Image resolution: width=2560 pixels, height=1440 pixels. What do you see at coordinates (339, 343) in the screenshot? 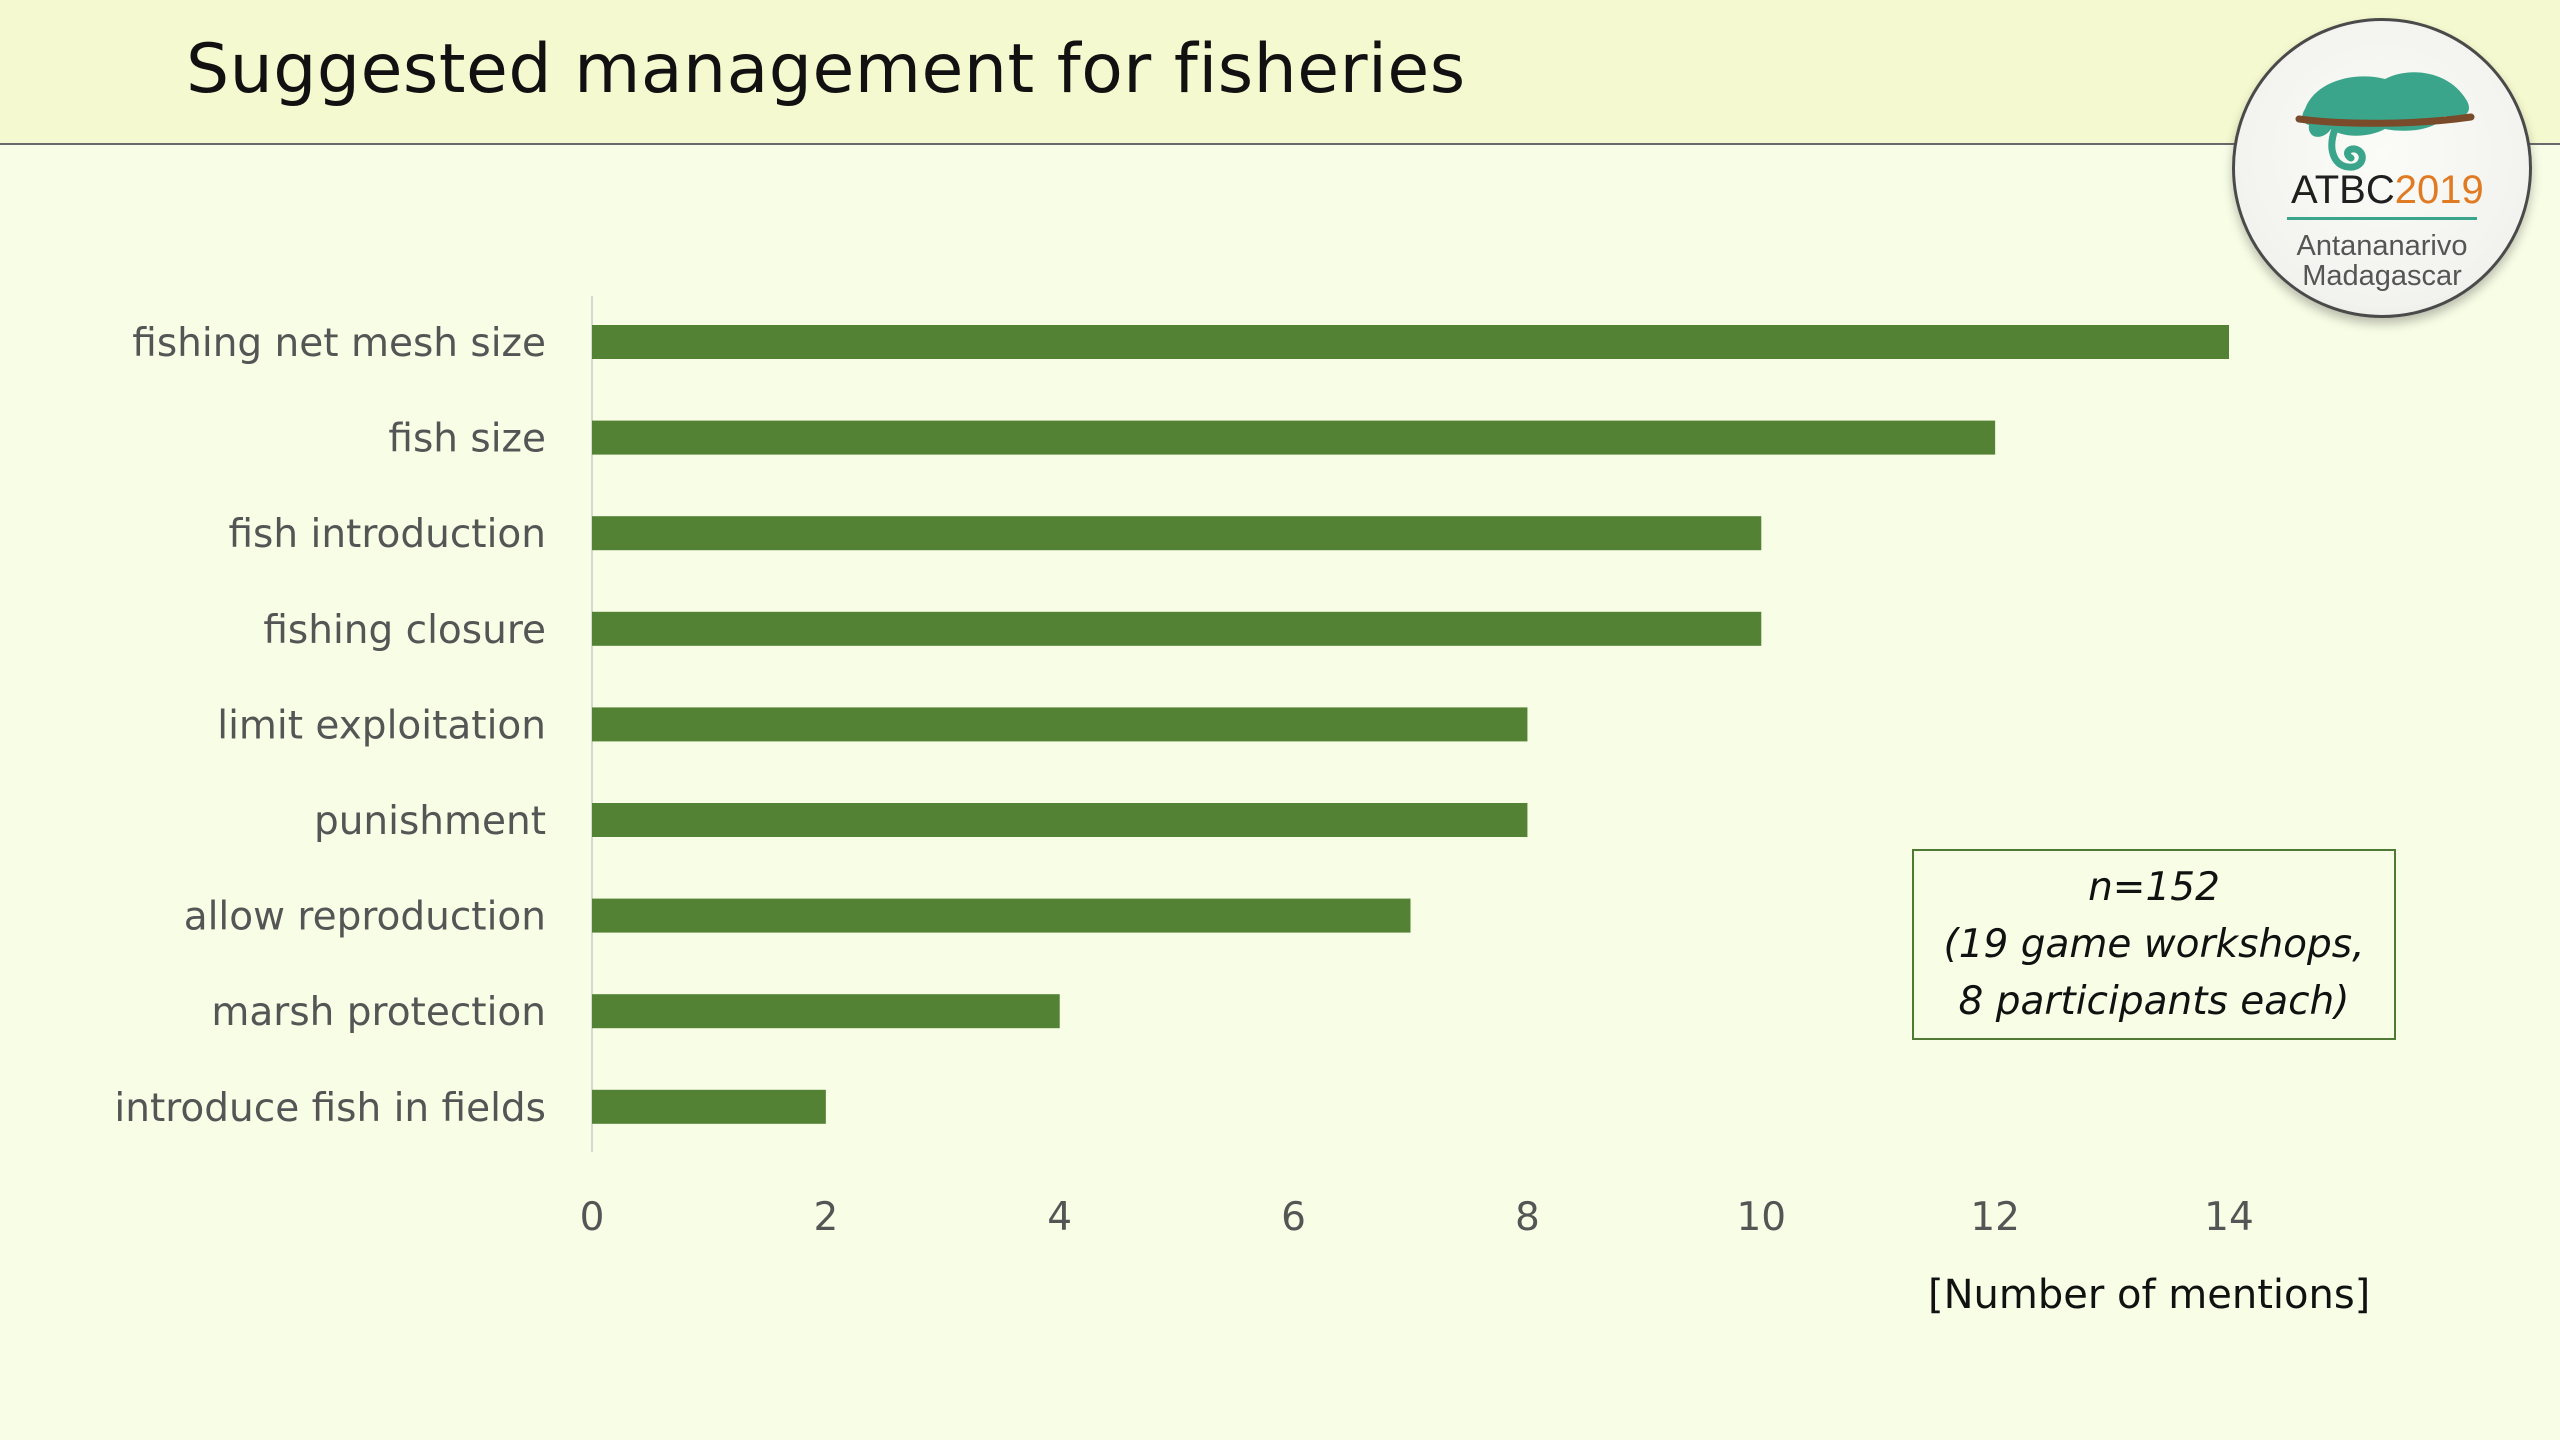
I see `category-label: fishing net mesh size` at bounding box center [339, 343].